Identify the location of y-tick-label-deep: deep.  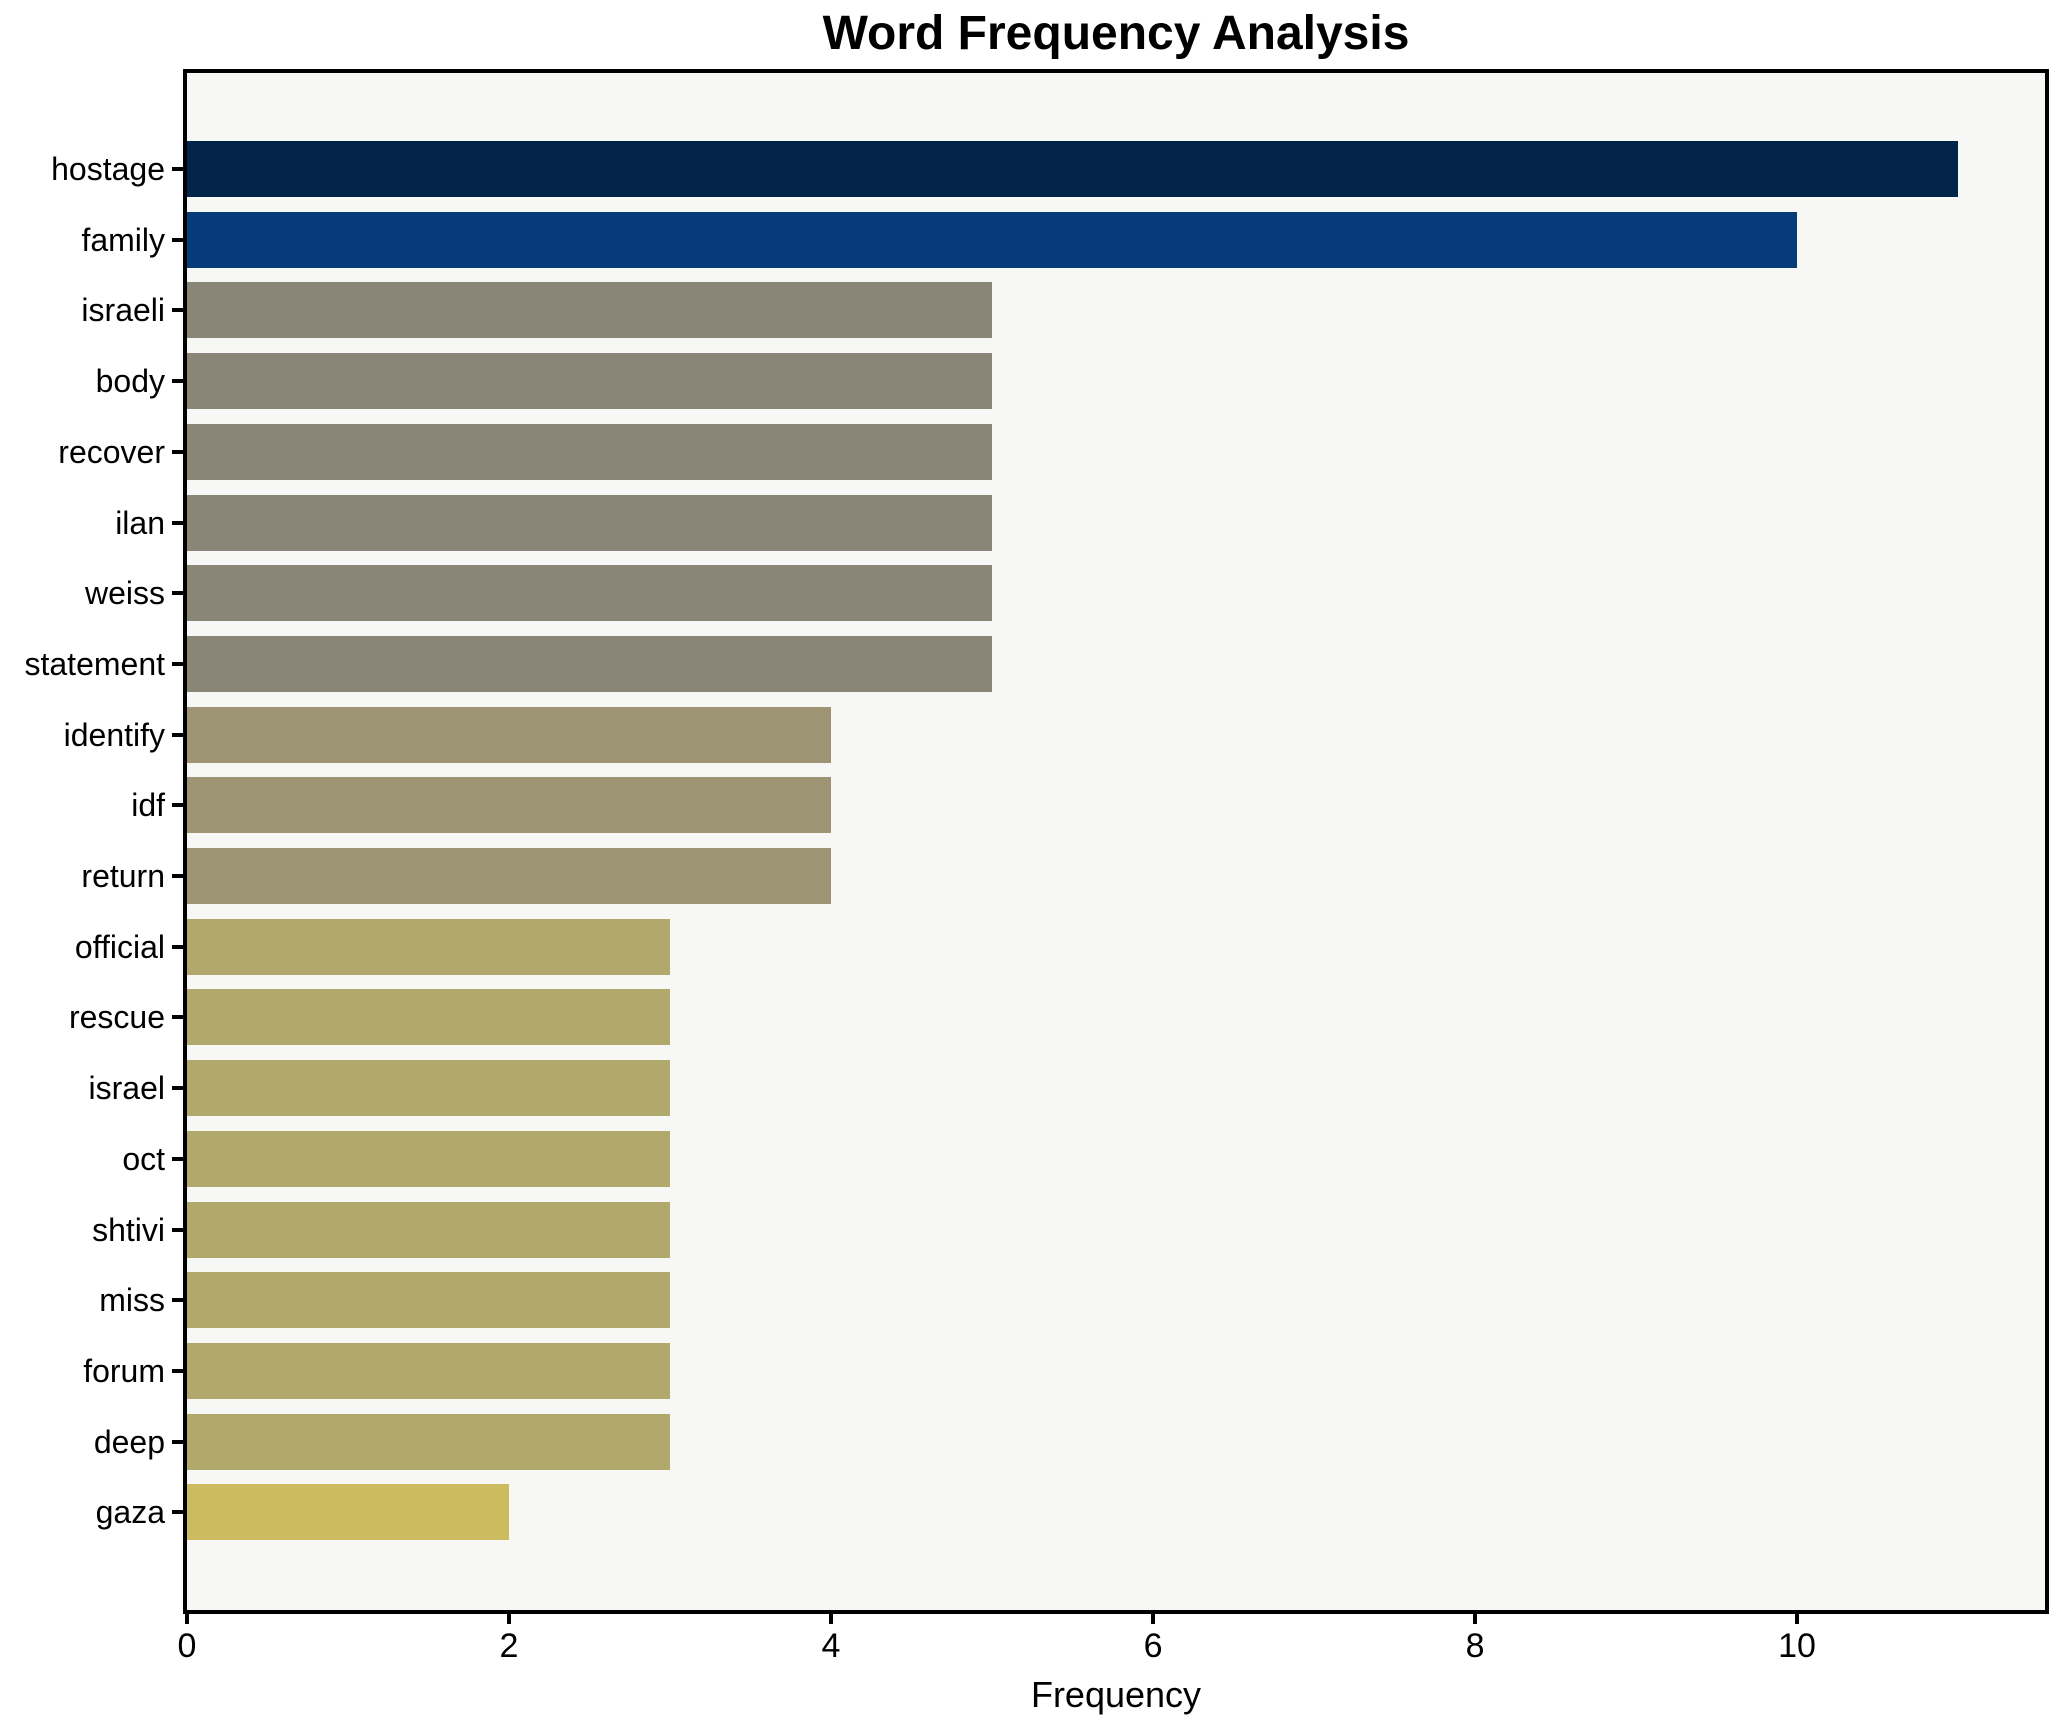
(129, 1441).